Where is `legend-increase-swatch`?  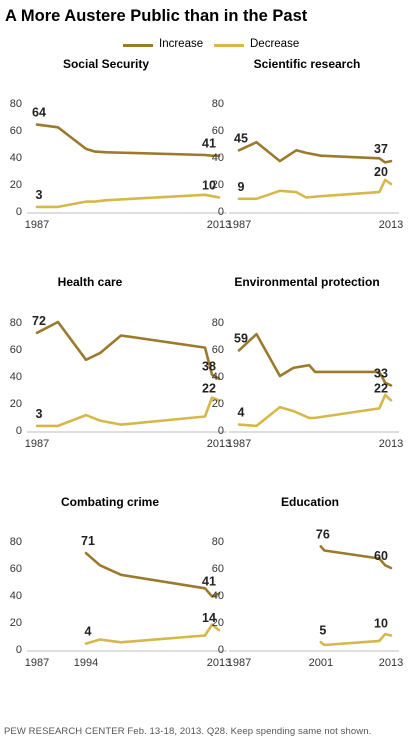 legend-increase-swatch is located at coordinates (138, 45).